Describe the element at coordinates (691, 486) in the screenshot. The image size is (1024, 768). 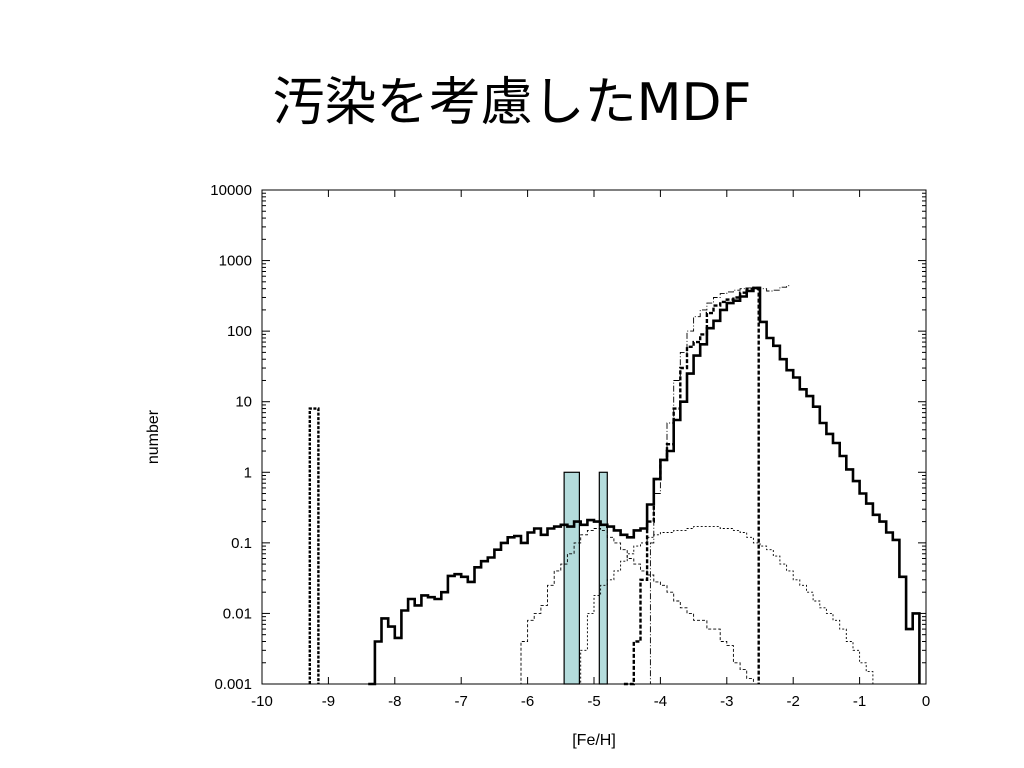
I see `series-line-dashed-thick` at that location.